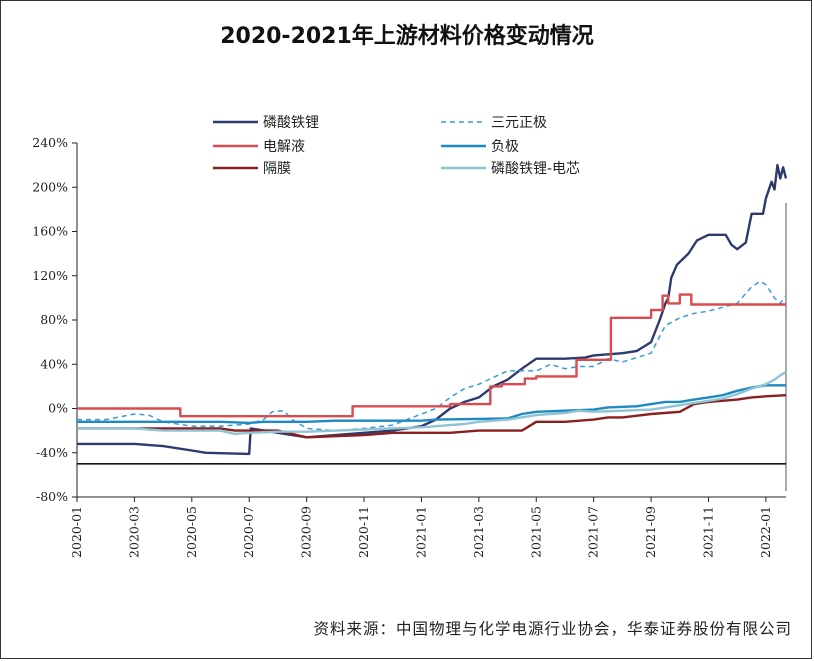 The height and width of the screenshot is (661, 814). Describe the element at coordinates (54, 319) in the screenshot. I see `y-tick-label: 80%` at that location.